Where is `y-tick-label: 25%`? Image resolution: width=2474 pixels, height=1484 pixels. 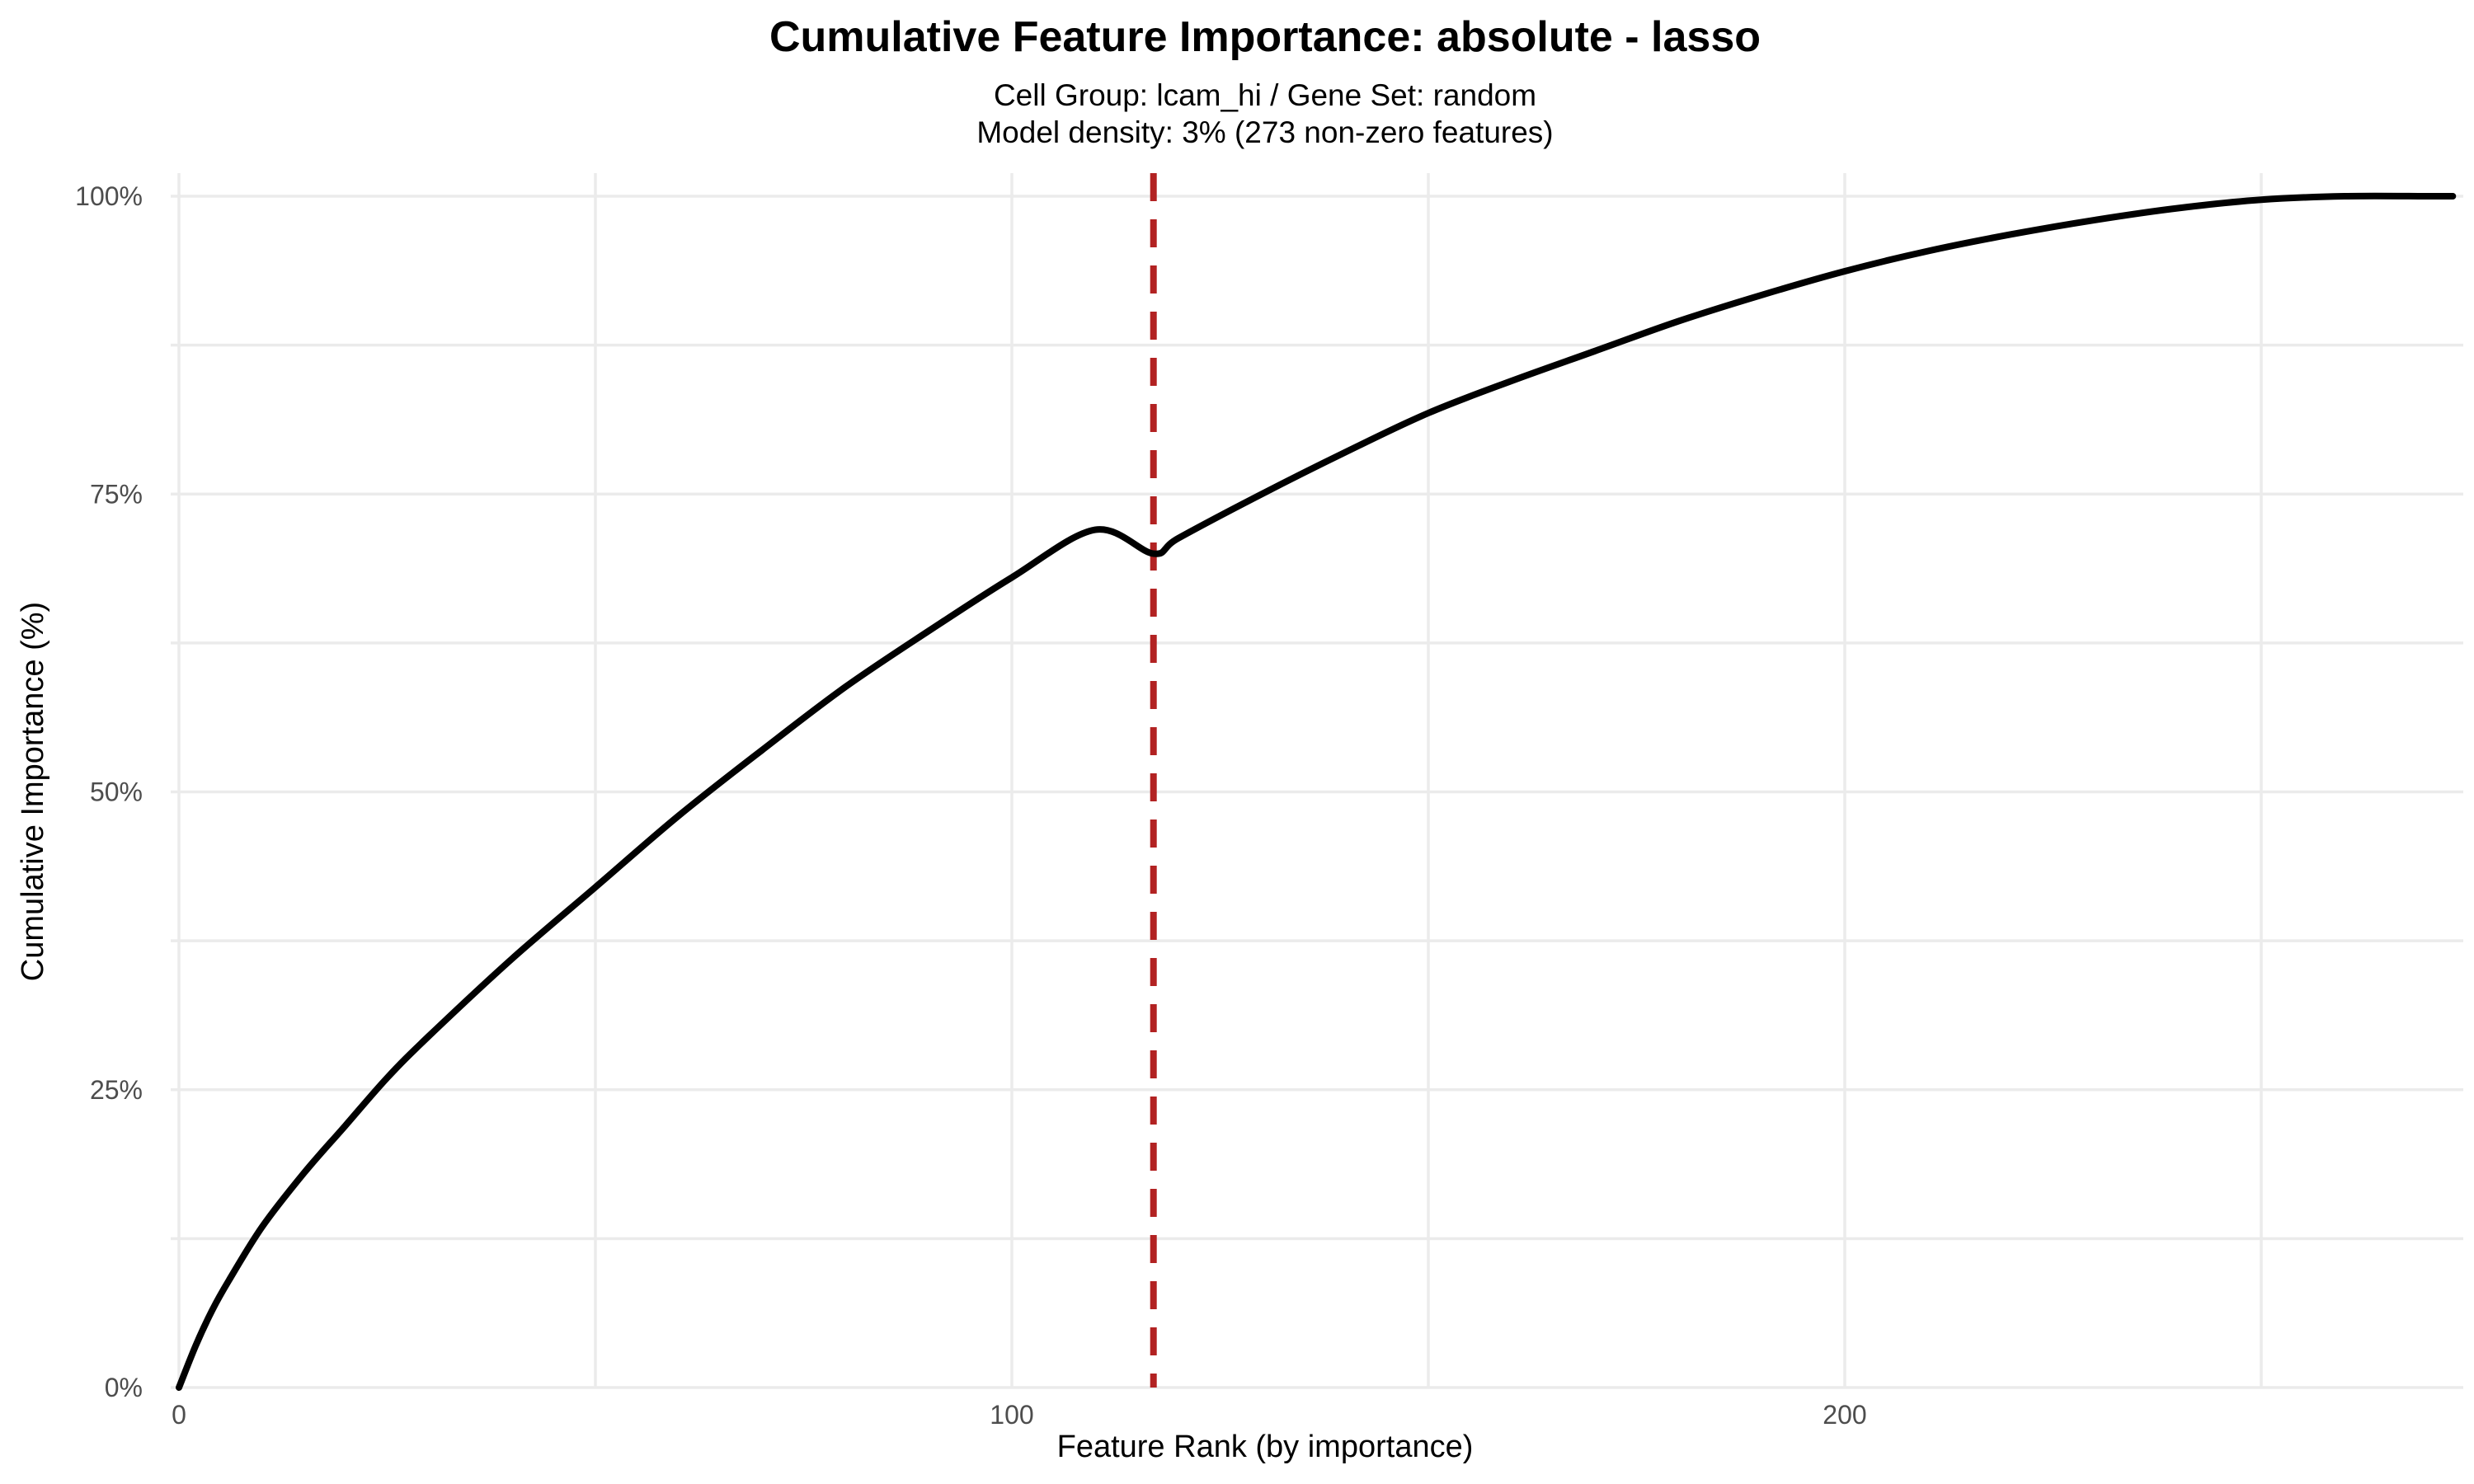
y-tick-label: 25% is located at coordinates (116, 1090).